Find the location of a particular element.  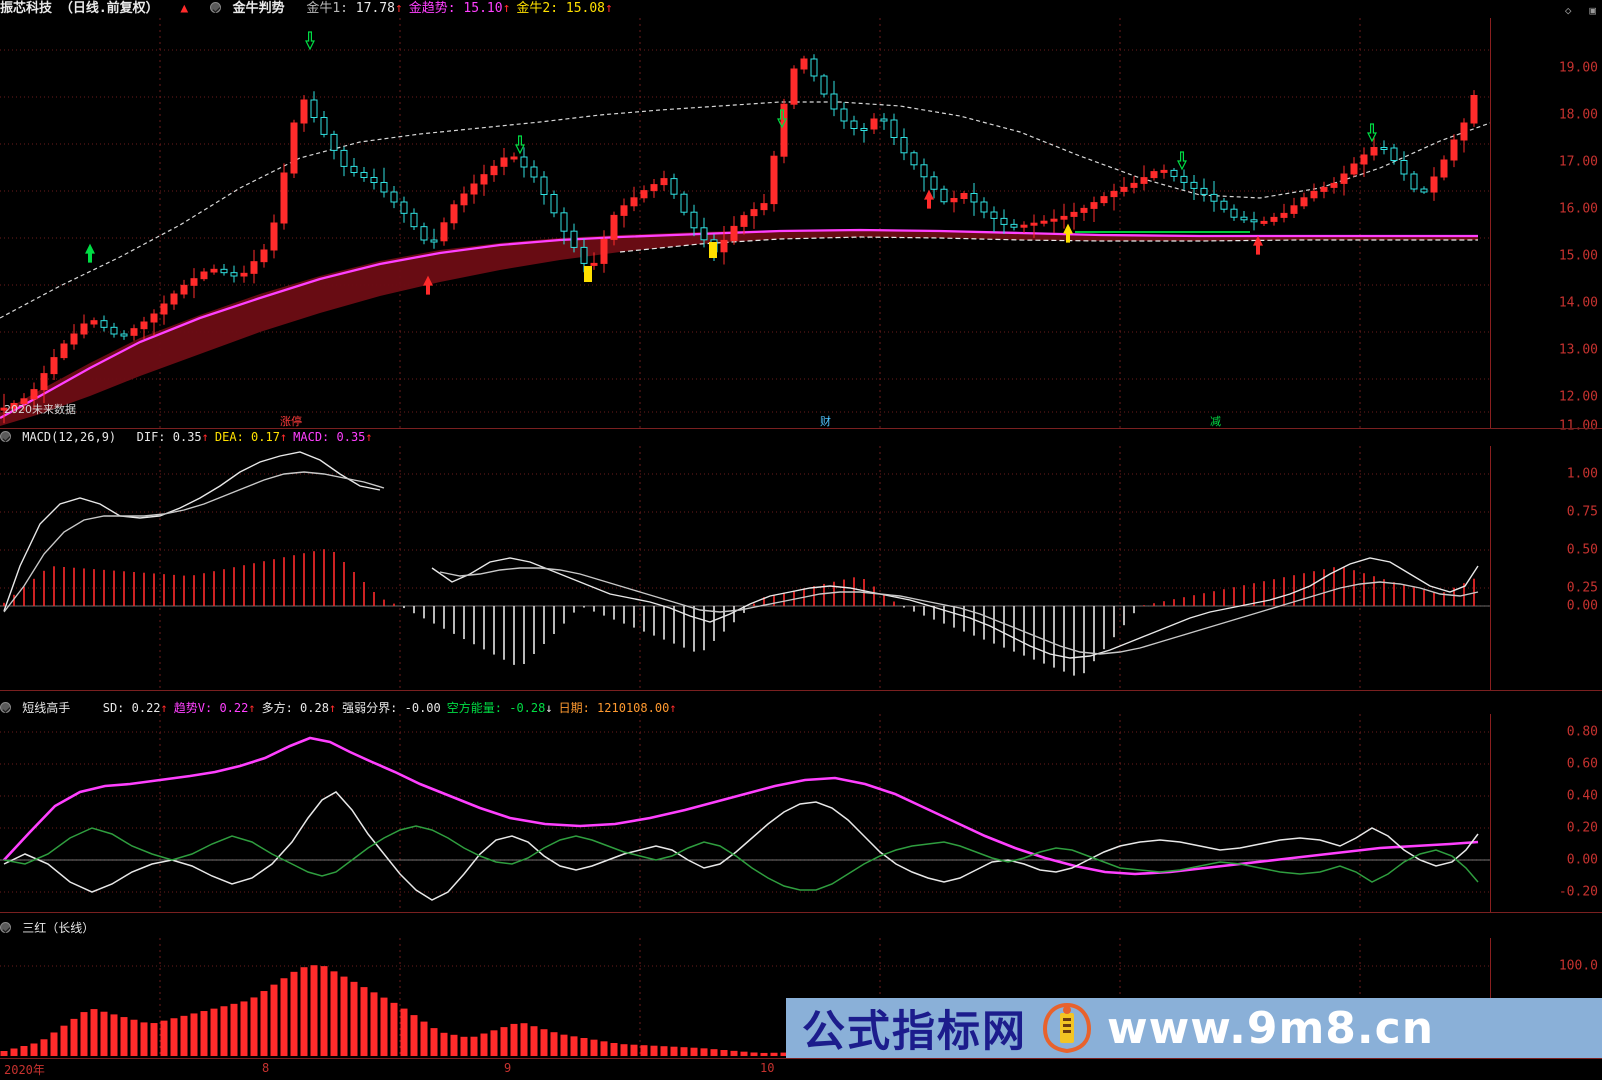

metric-label: 强弱分界: is located at coordinates (370, 708).